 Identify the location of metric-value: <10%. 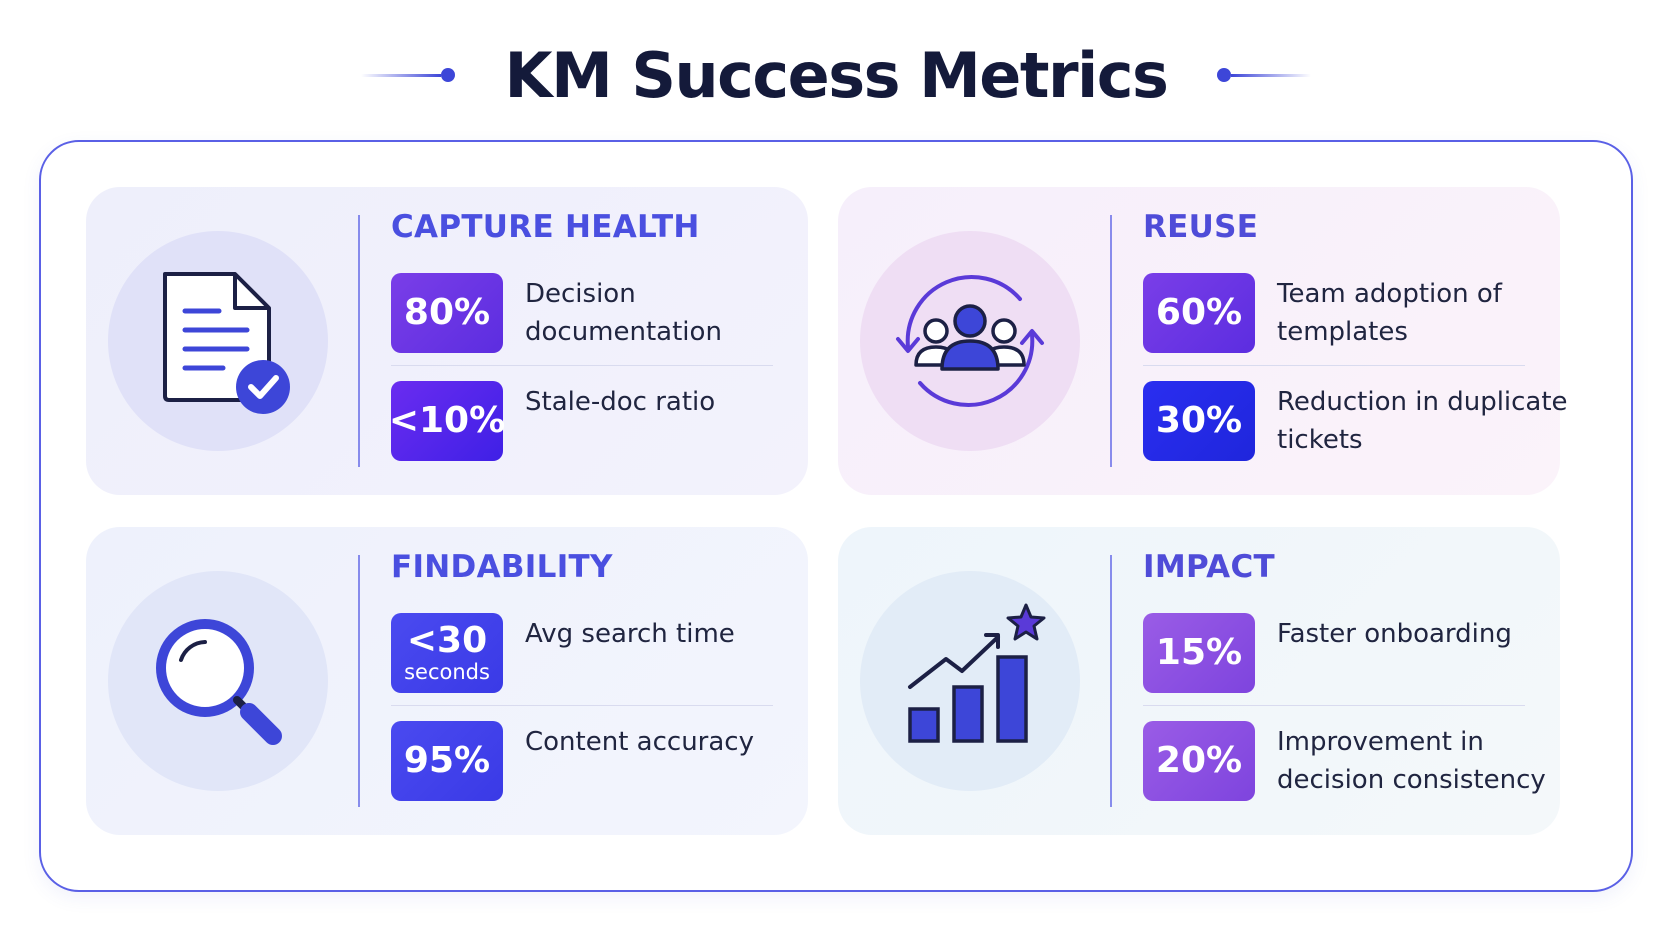
(447, 420).